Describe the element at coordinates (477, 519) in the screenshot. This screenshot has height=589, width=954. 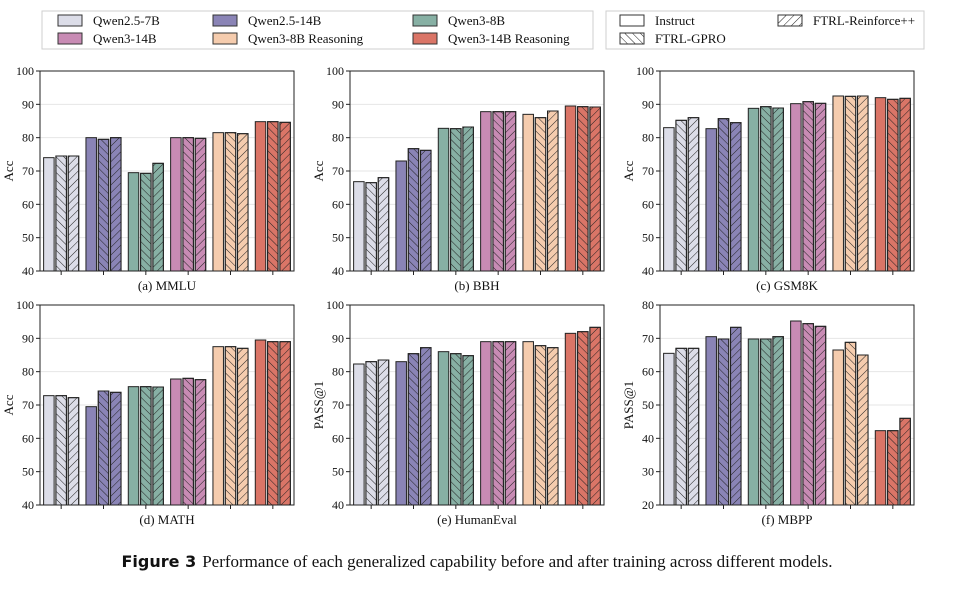
I see `chart-title: (e) HumanEval` at that location.